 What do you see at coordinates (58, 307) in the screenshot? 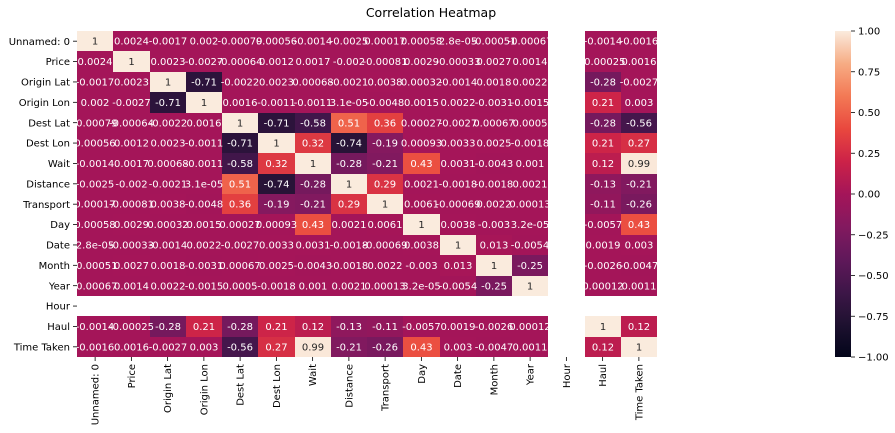
I see `y-tick-label: Hour` at bounding box center [58, 307].